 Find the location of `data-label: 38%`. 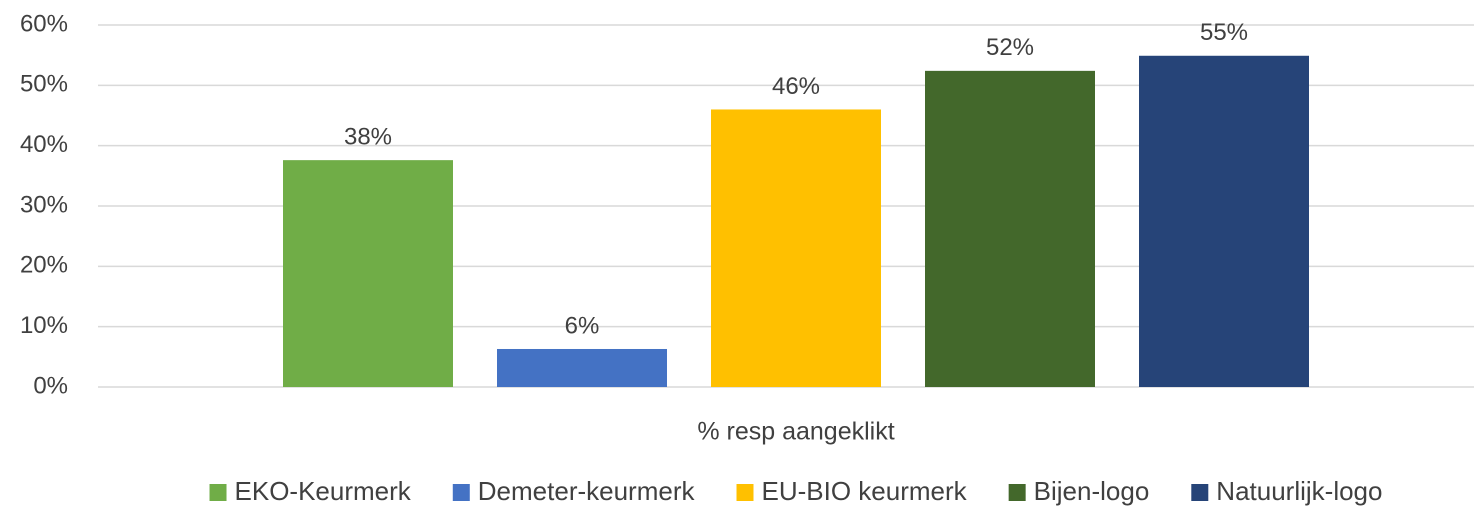

data-label: 38% is located at coordinates (368, 136).